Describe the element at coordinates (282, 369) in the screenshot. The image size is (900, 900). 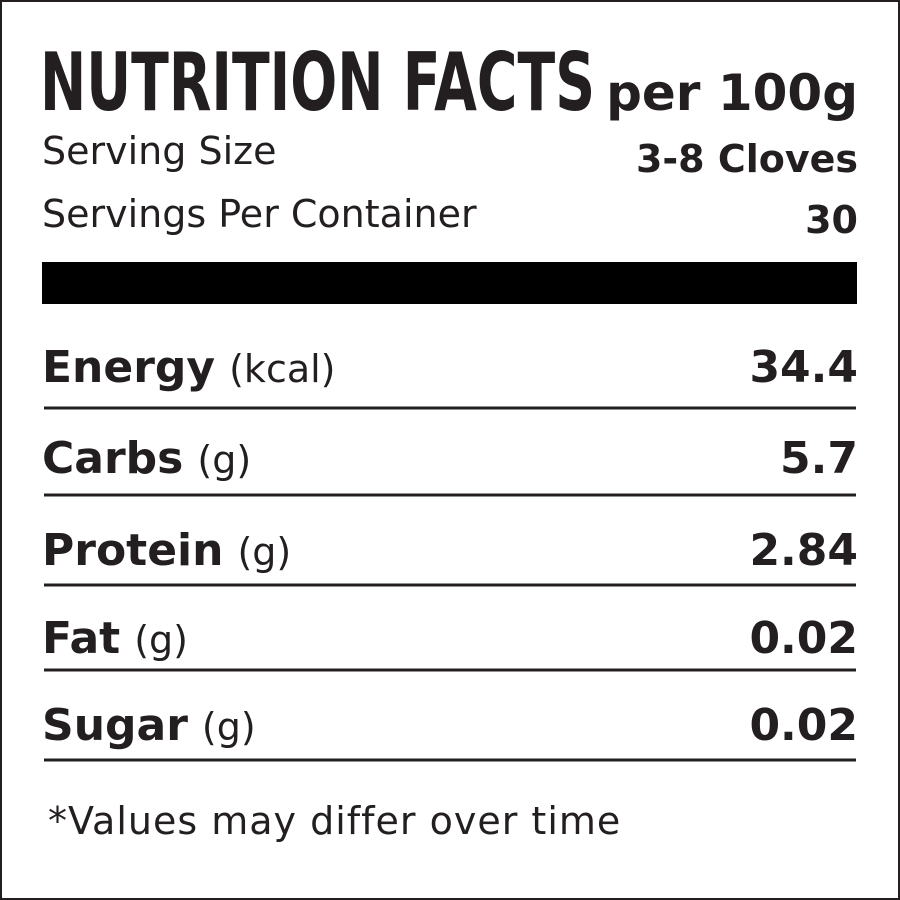
I see `nutrient-unit: (kcal)` at that location.